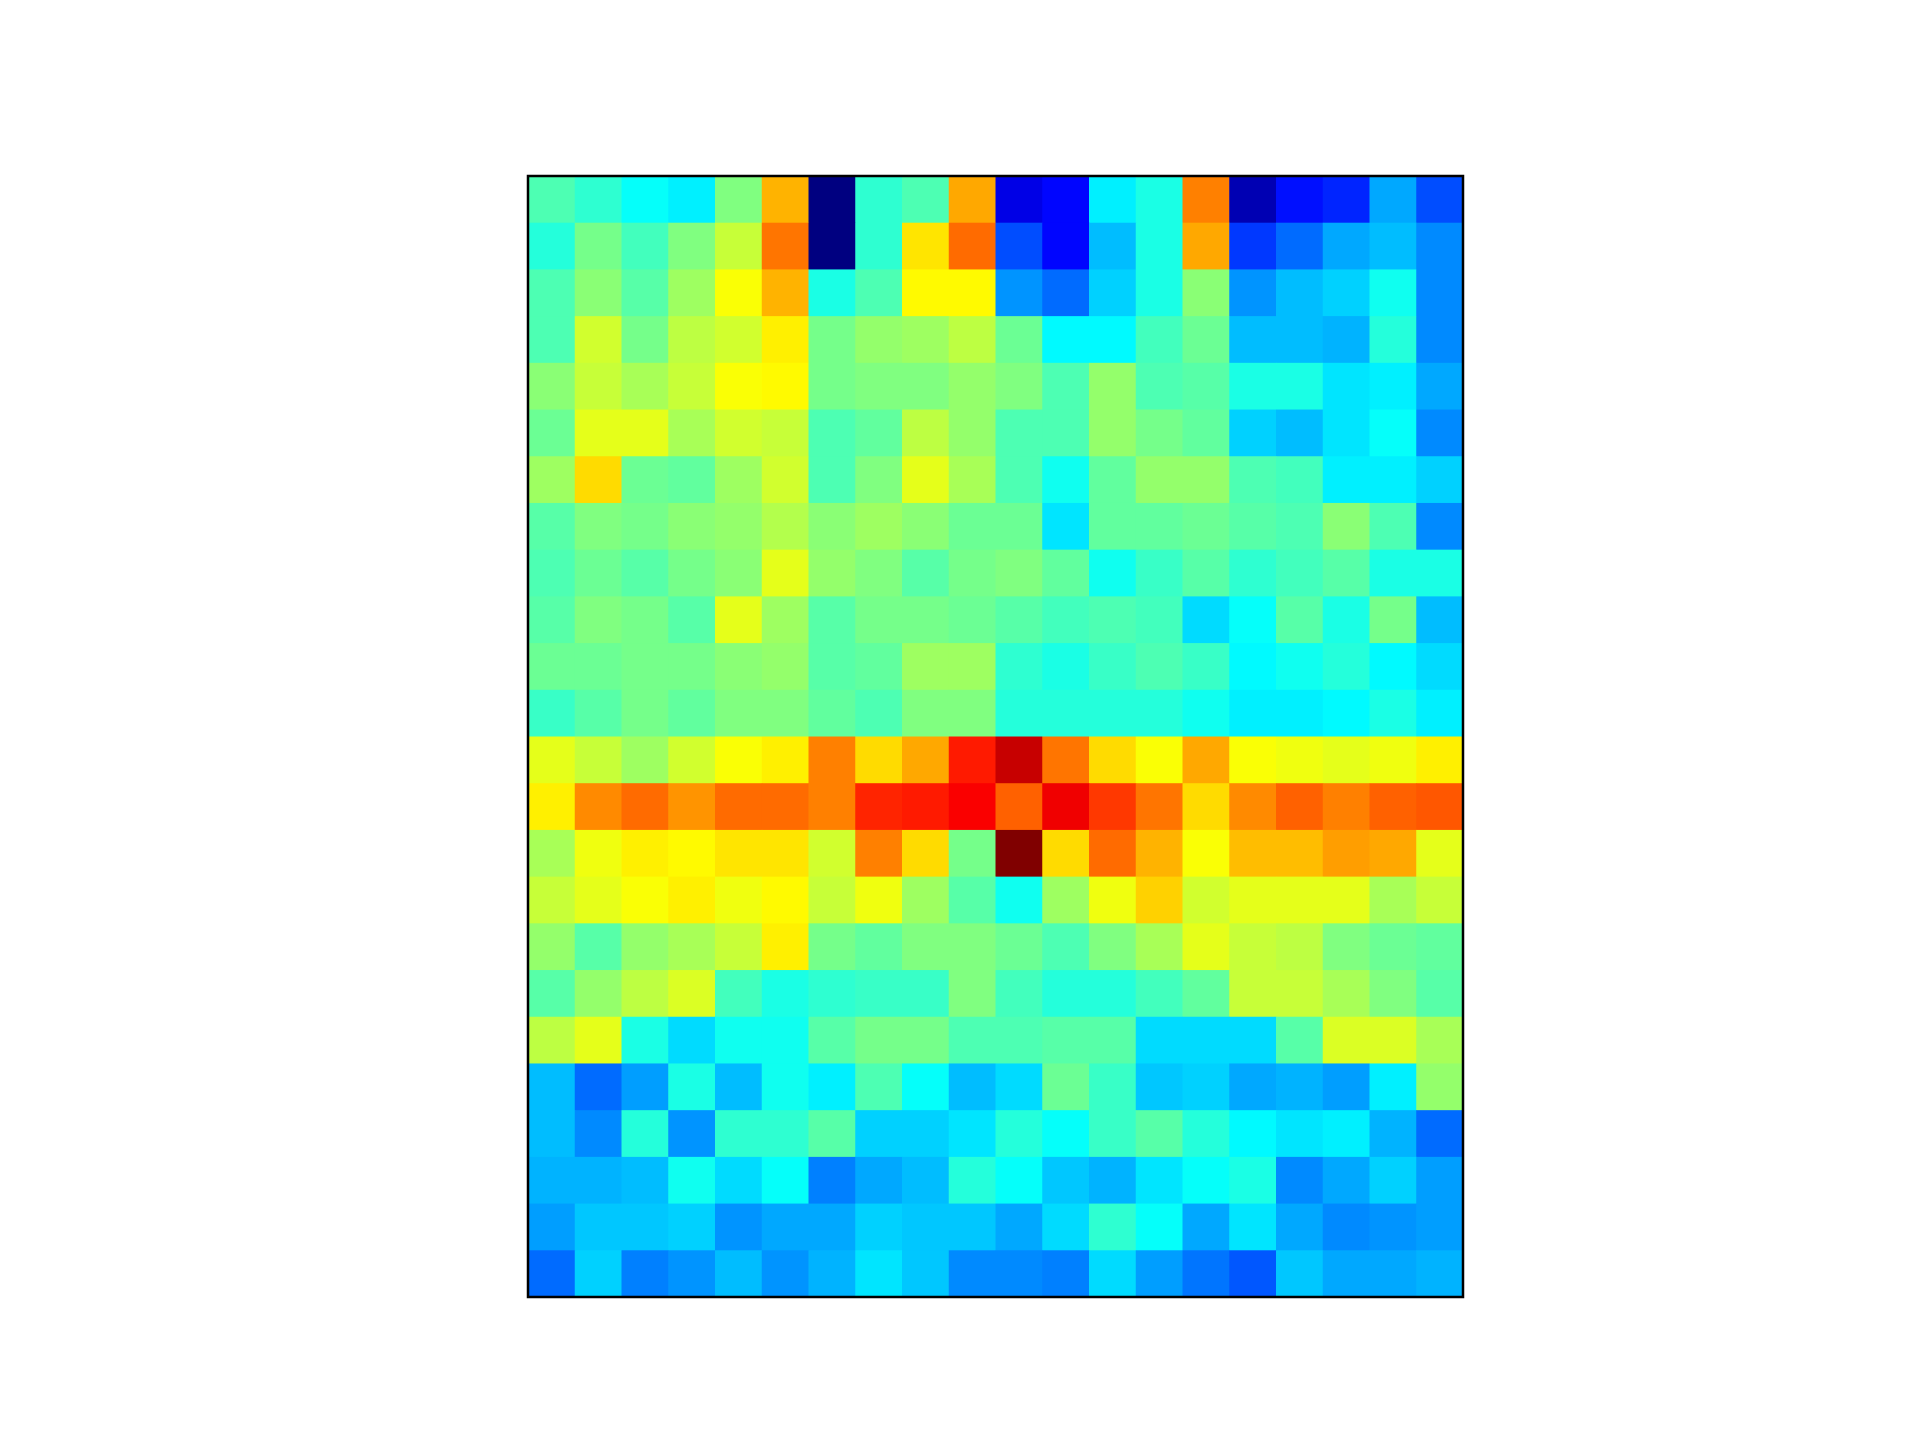  I want to click on heatmap-cell-r12-c16, so click(1300, 760).